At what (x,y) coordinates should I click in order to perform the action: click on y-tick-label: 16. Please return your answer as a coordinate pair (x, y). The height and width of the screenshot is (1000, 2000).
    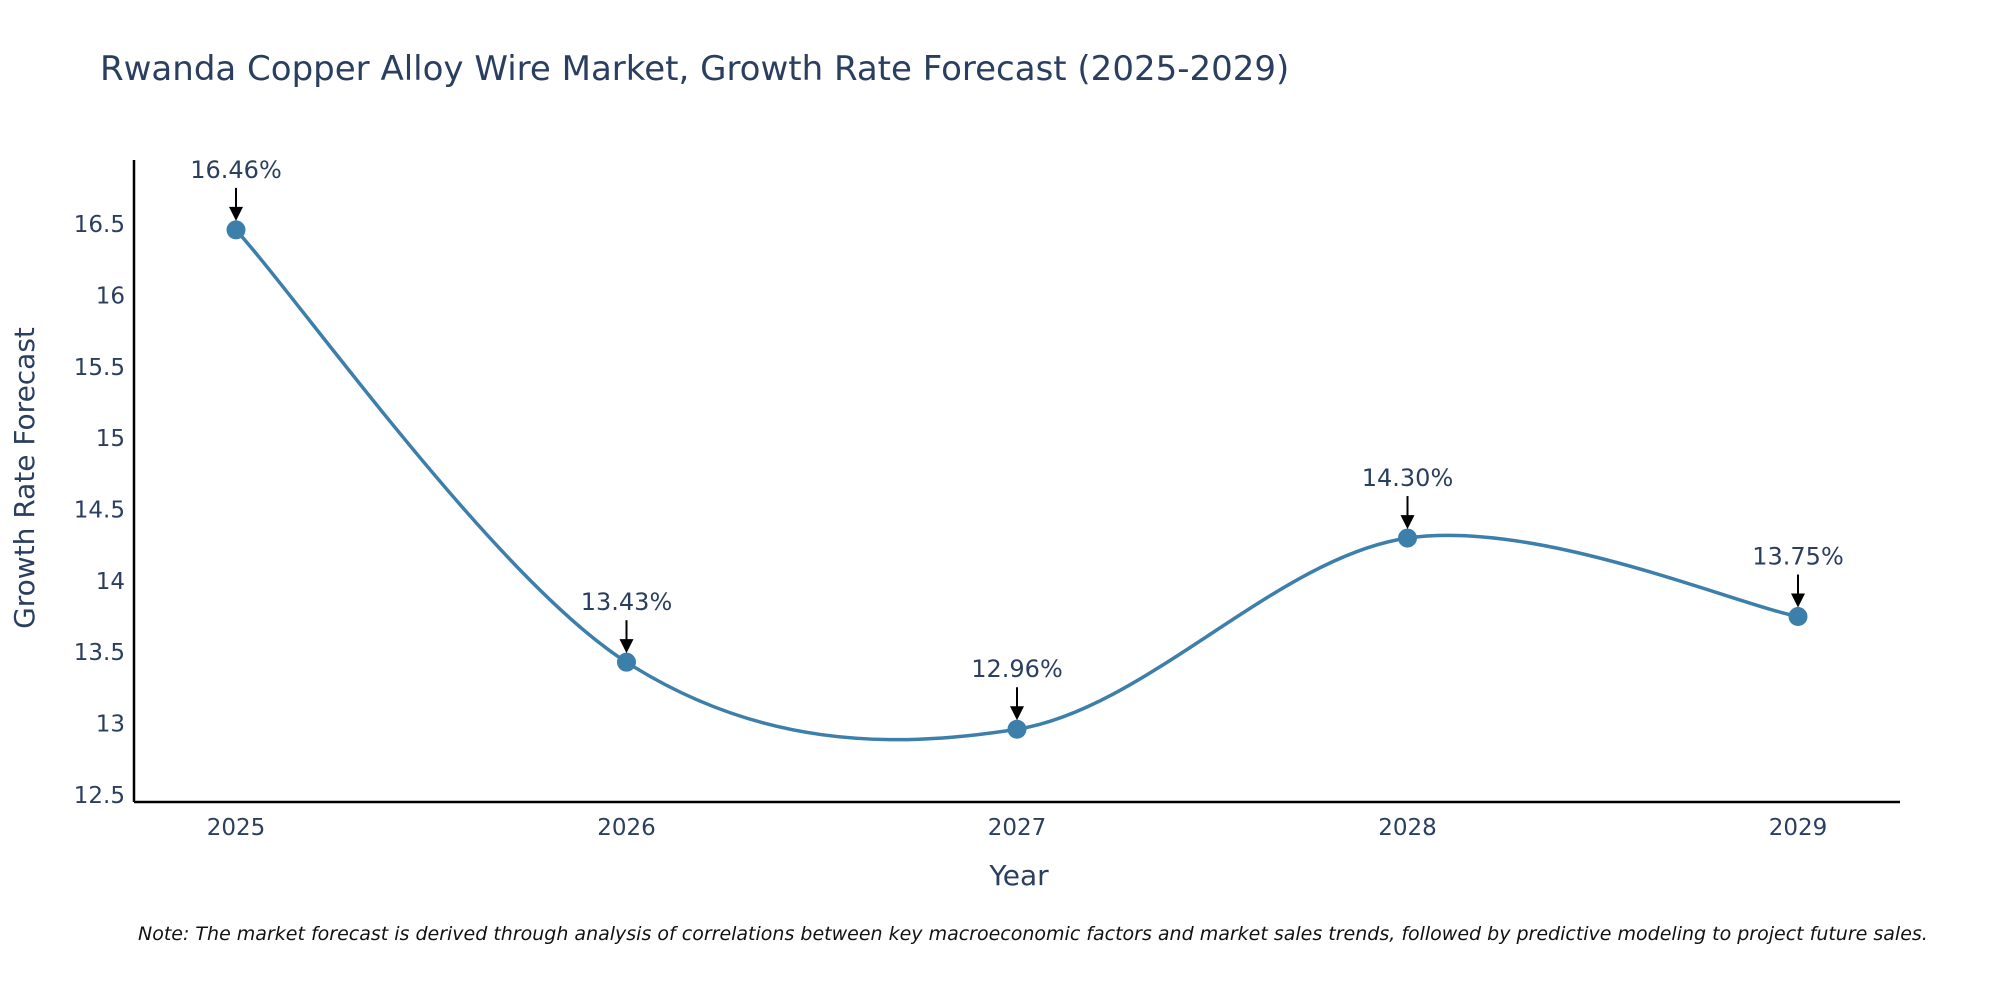
    Looking at the image, I should click on (110, 297).